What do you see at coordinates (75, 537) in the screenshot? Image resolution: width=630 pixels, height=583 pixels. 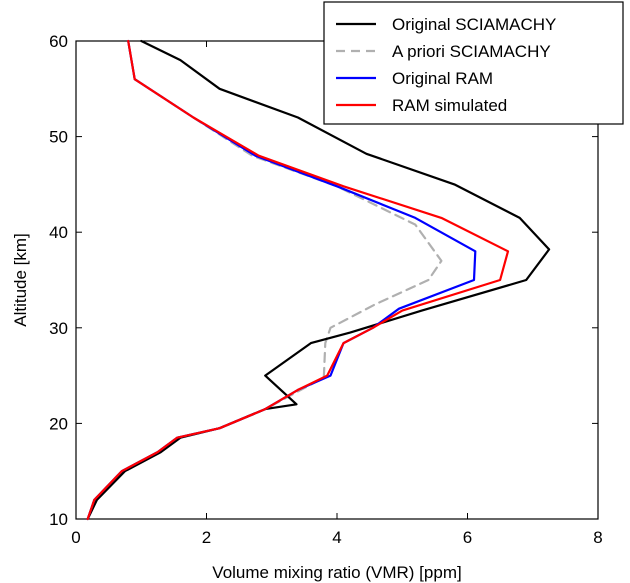 I see `x-tick-label: 0` at bounding box center [75, 537].